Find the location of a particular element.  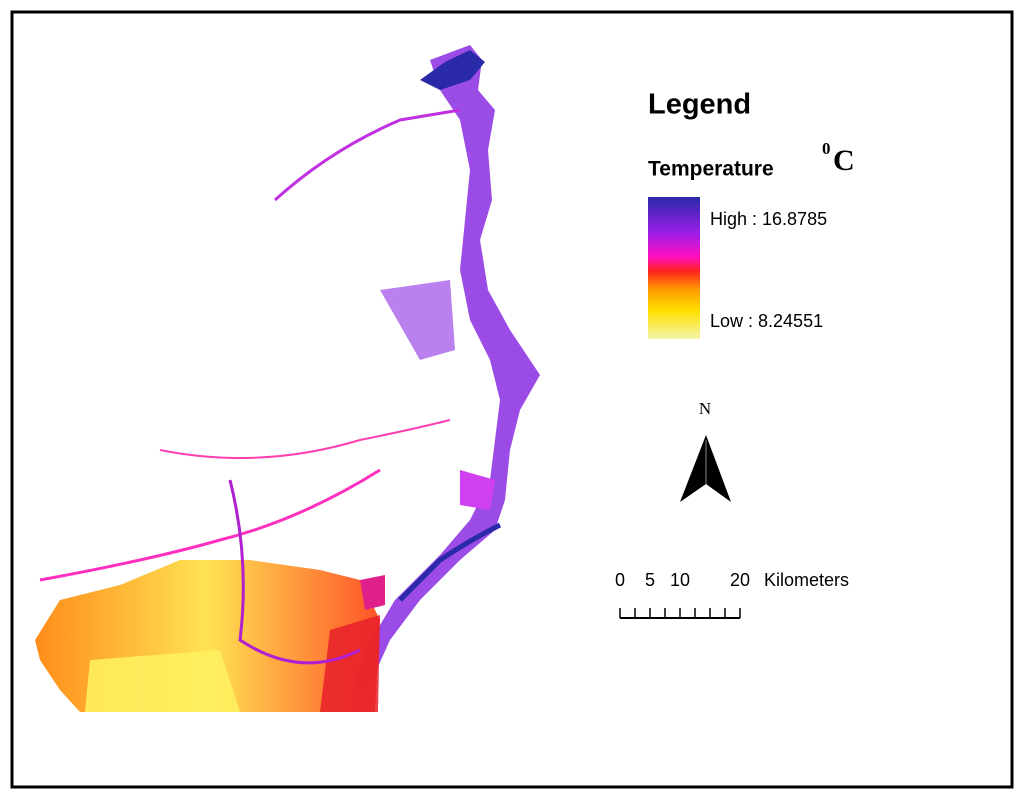

legend-field: Temperature is located at coordinates (711, 169).